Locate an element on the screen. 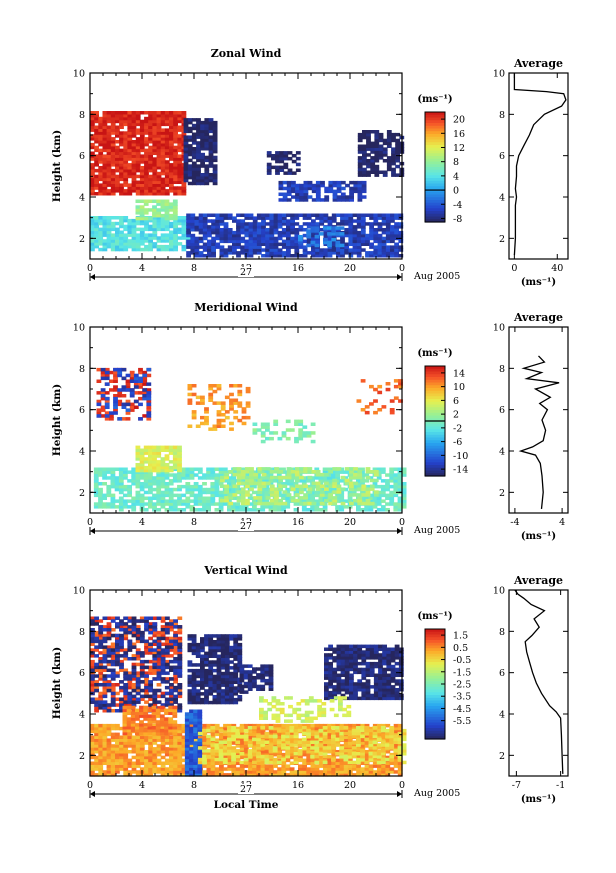 Image resolution: width=616 pixels, height=873 pixels. average-x-tick-label: 4 is located at coordinates (562, 522).